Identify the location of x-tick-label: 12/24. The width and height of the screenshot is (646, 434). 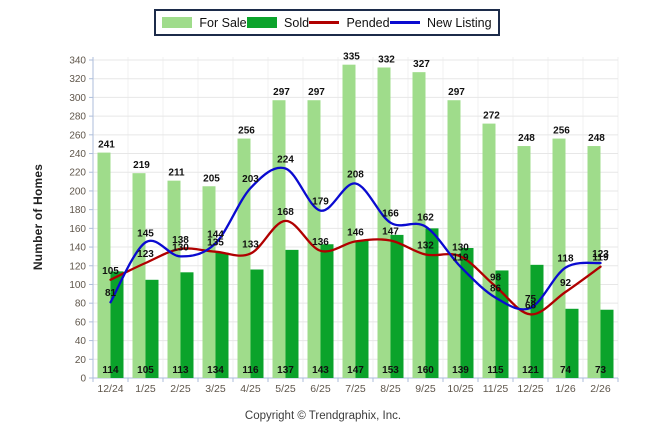
(110, 389).